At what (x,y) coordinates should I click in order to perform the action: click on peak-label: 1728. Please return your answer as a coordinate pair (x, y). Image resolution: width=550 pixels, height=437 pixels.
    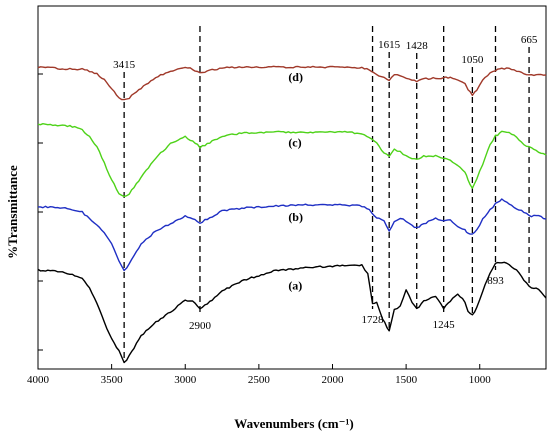
    Looking at the image, I should click on (373, 320).